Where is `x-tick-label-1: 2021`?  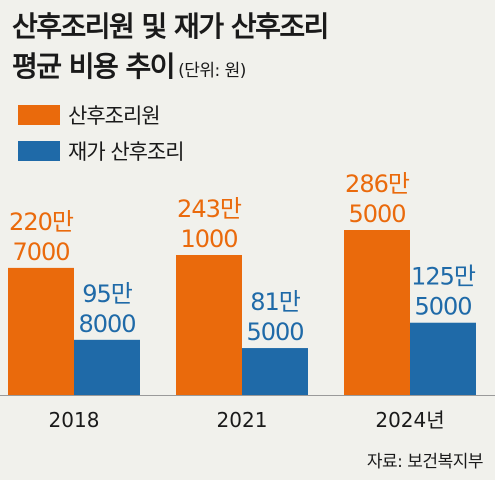 x-tick-label-1: 2021 is located at coordinates (242, 420).